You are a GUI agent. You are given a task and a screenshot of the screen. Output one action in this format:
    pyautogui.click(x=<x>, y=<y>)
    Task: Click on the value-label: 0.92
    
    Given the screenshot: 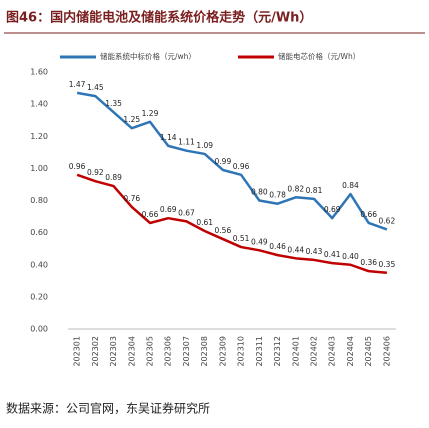 What is the action you would take?
    pyautogui.click(x=95, y=172)
    